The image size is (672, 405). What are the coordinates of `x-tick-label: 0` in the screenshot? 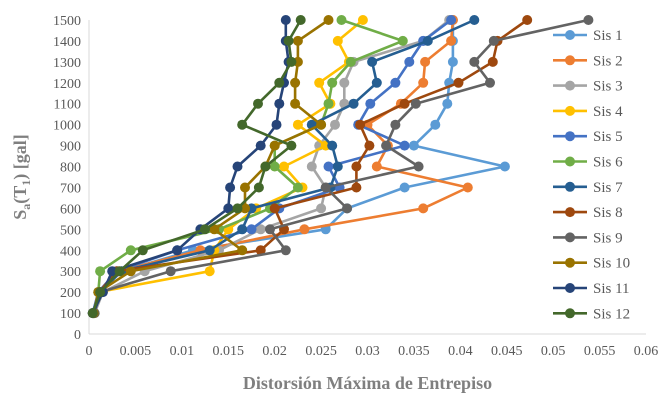 It's located at (89, 351).